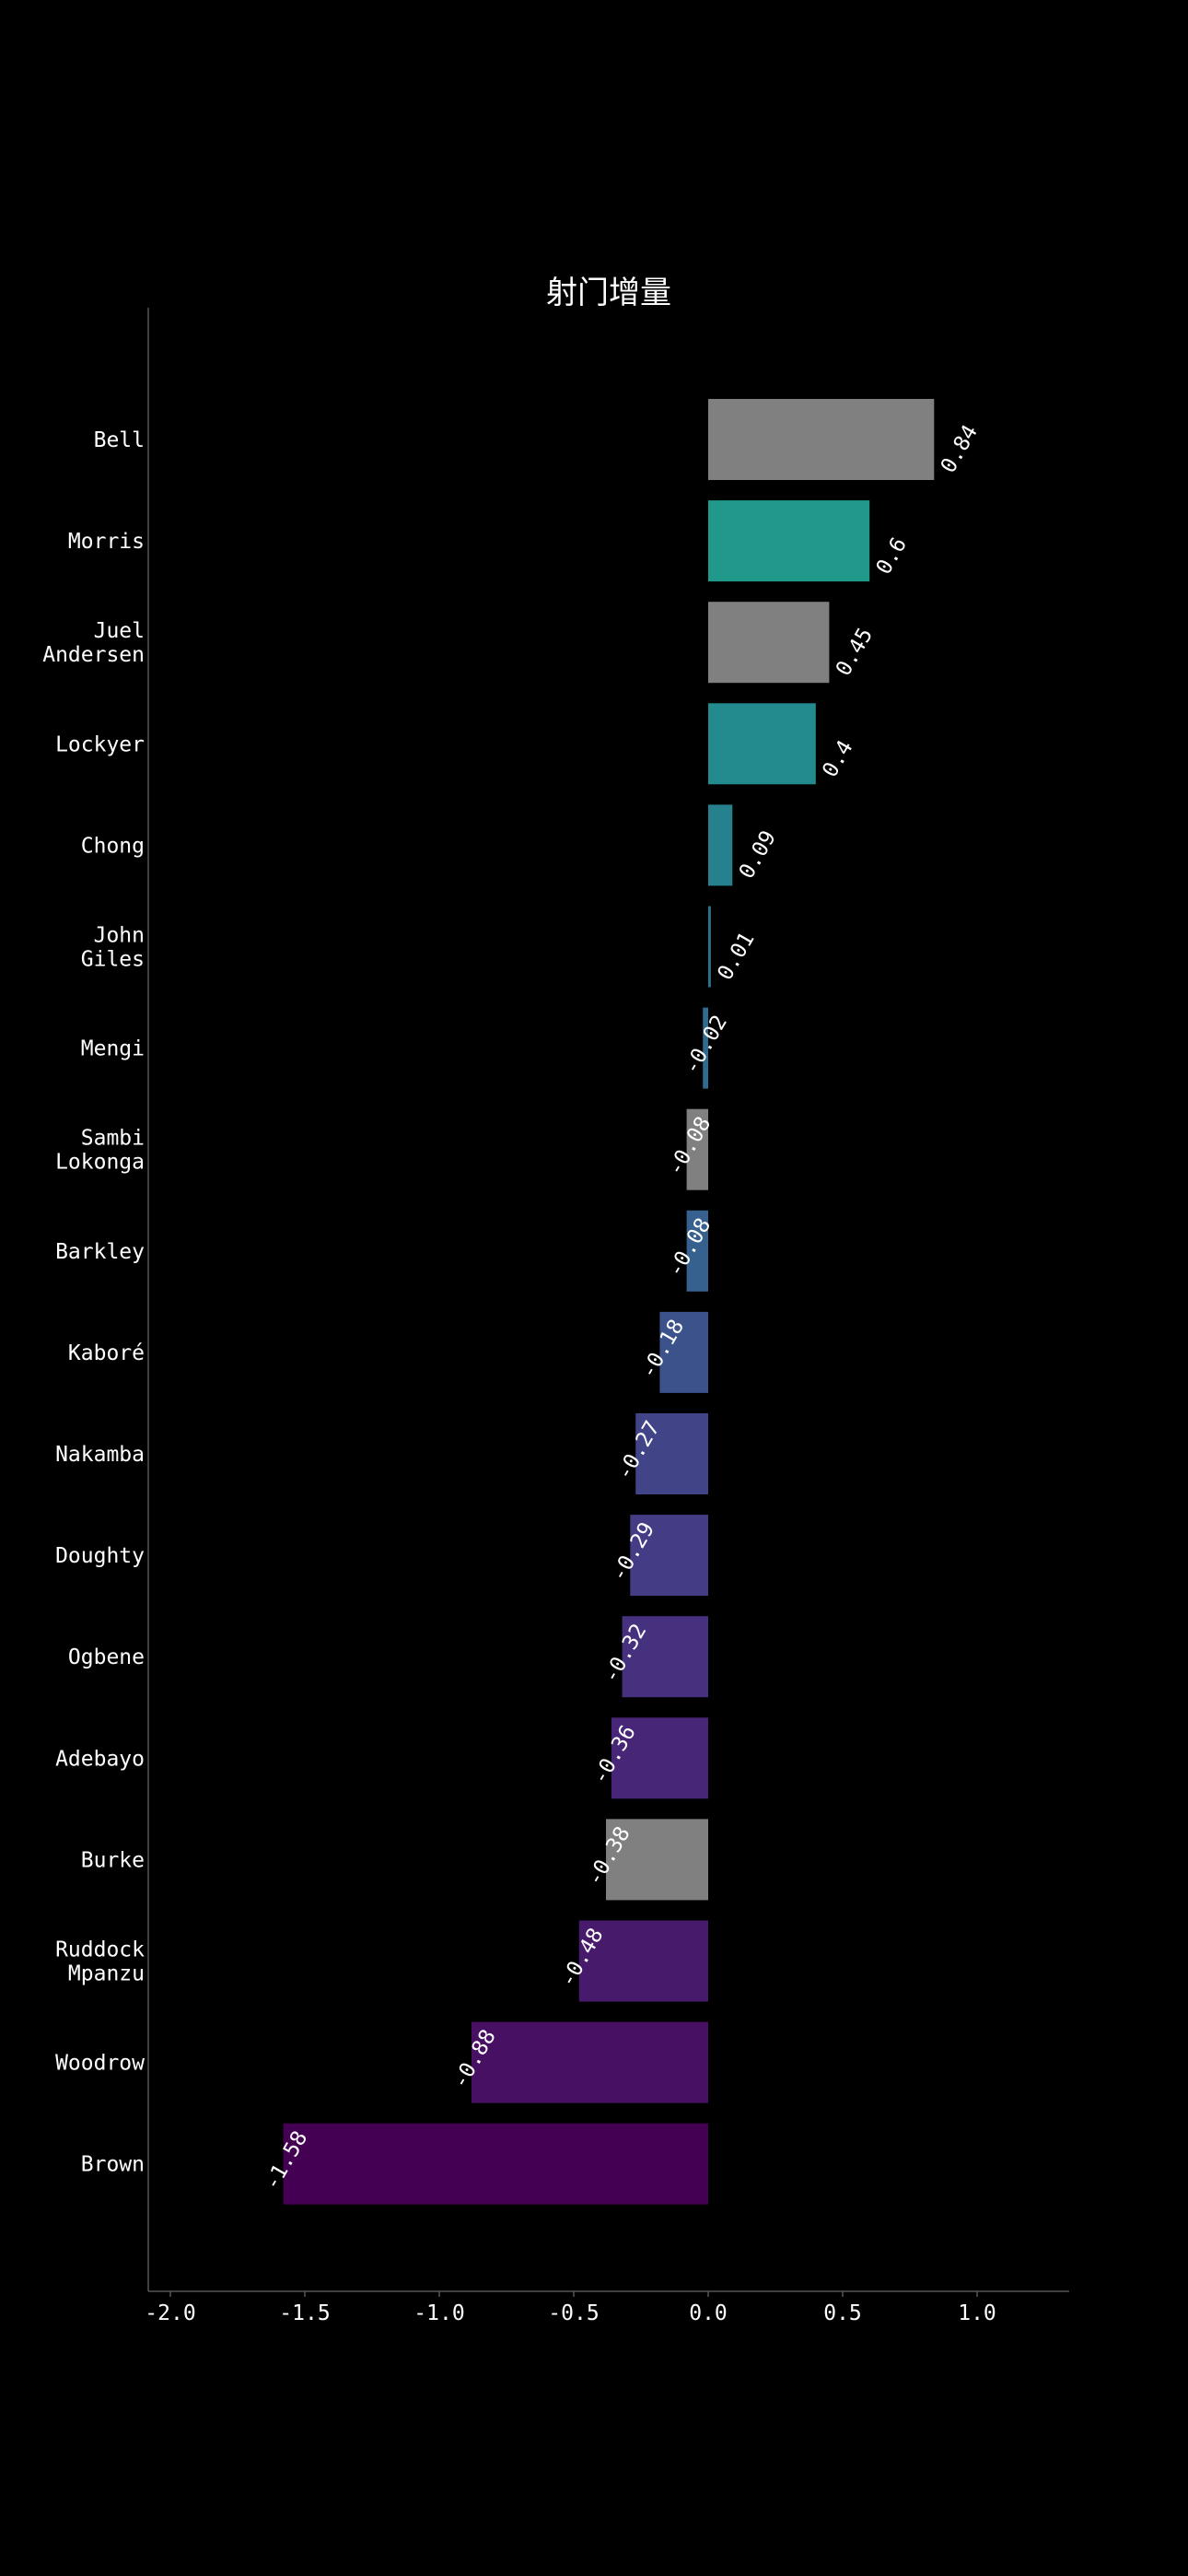  I want to click on category-label: Brown, so click(113, 2165).